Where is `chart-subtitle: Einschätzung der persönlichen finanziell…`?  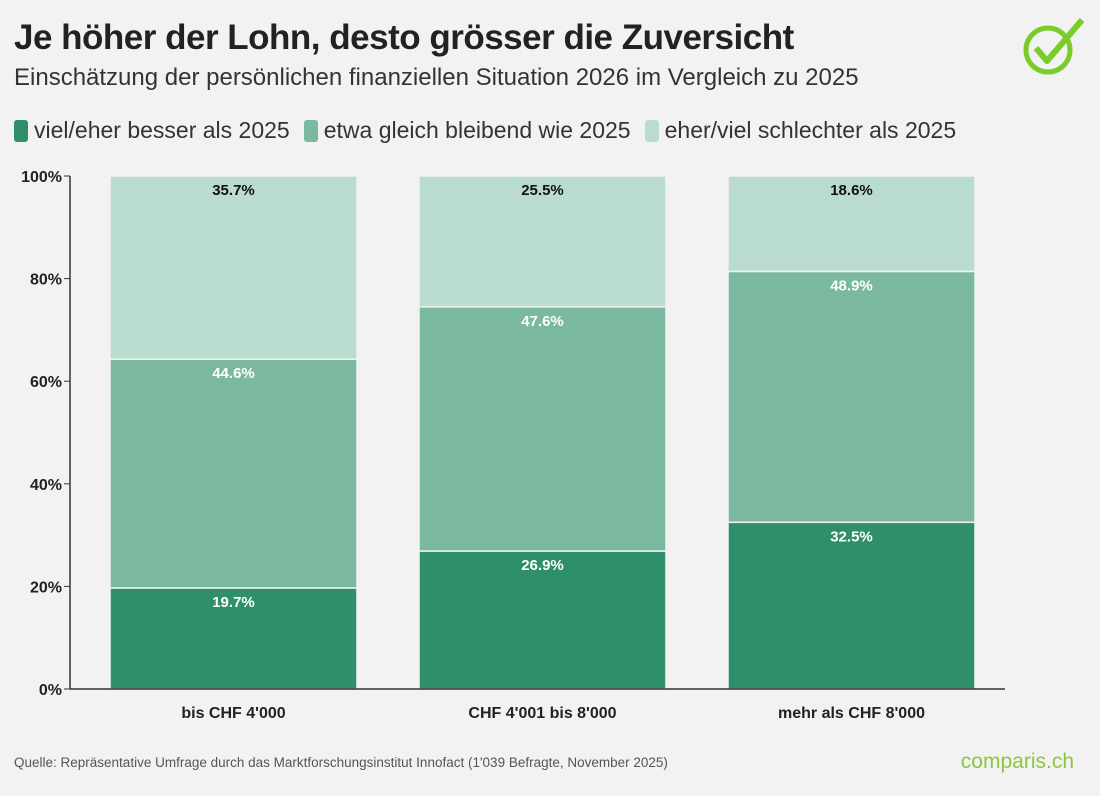
chart-subtitle: Einschätzung der persönlichen finanziell… is located at coordinates (436, 77).